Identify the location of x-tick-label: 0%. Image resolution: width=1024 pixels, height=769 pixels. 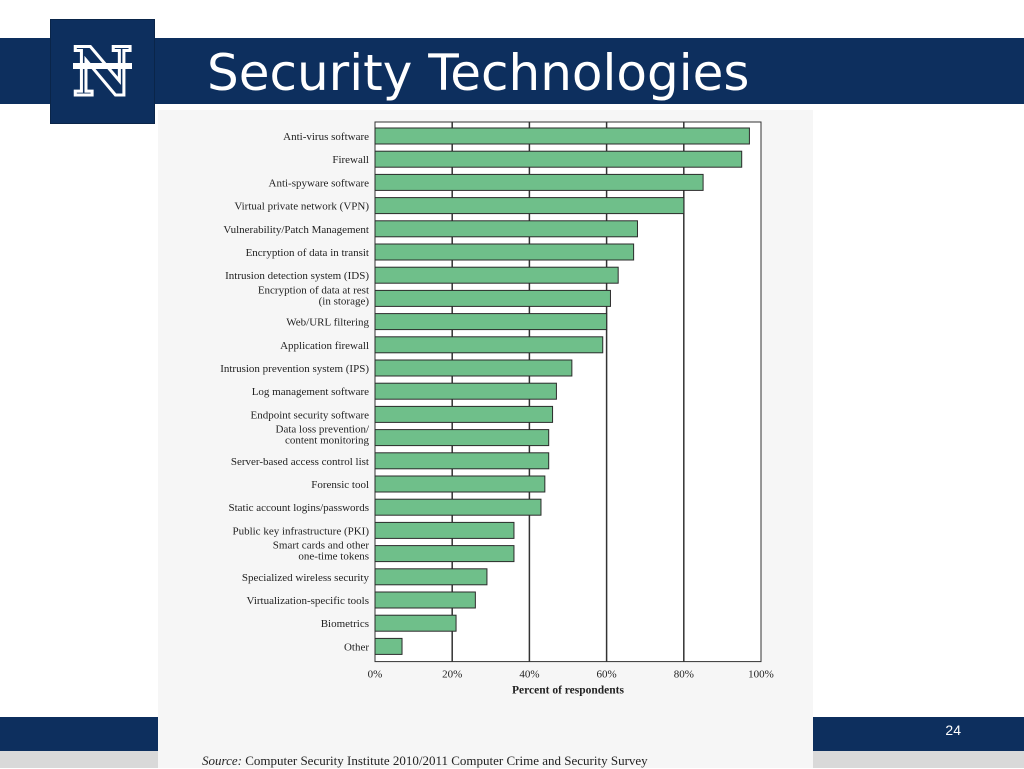
(375, 675).